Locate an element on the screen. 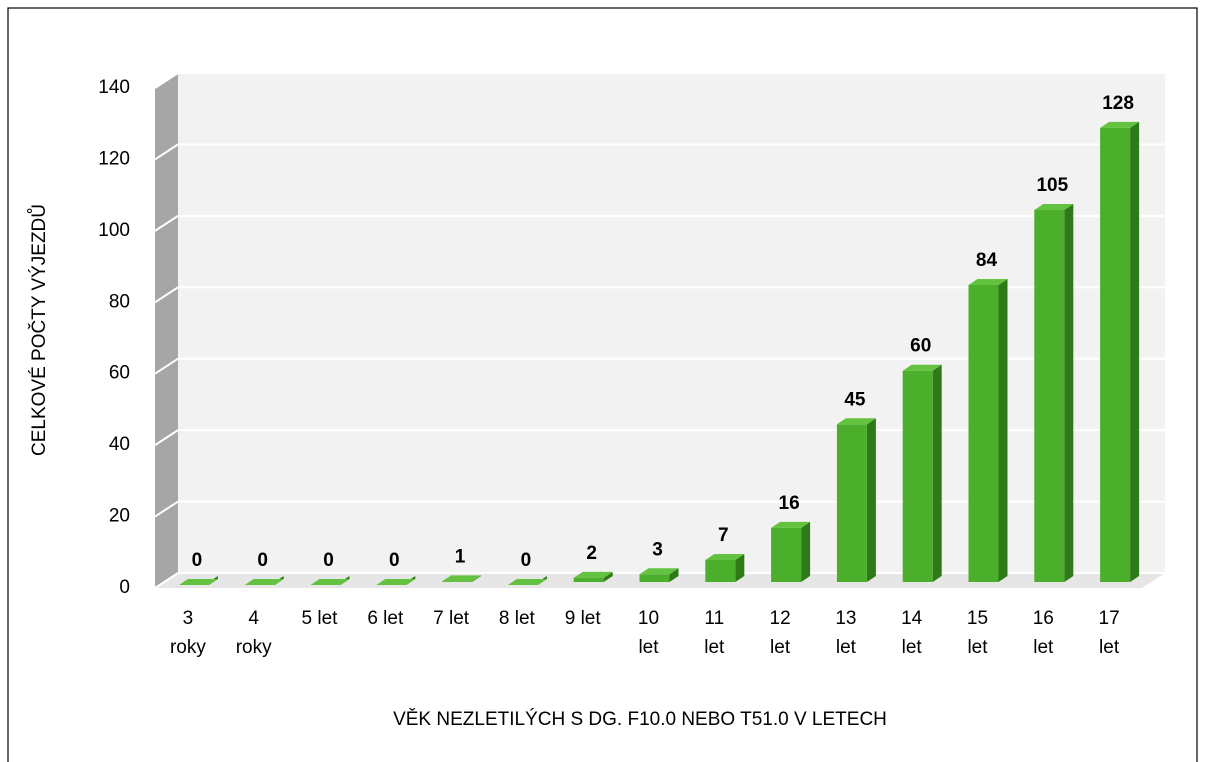 The image size is (1205, 762). y-tick-label: 20 is located at coordinates (119, 516).